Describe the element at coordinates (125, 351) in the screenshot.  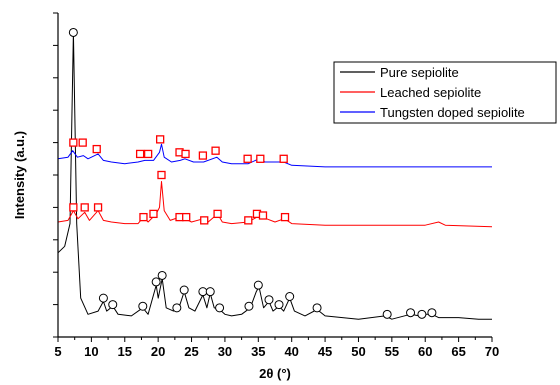
I see `x-tick-label: 15` at that location.